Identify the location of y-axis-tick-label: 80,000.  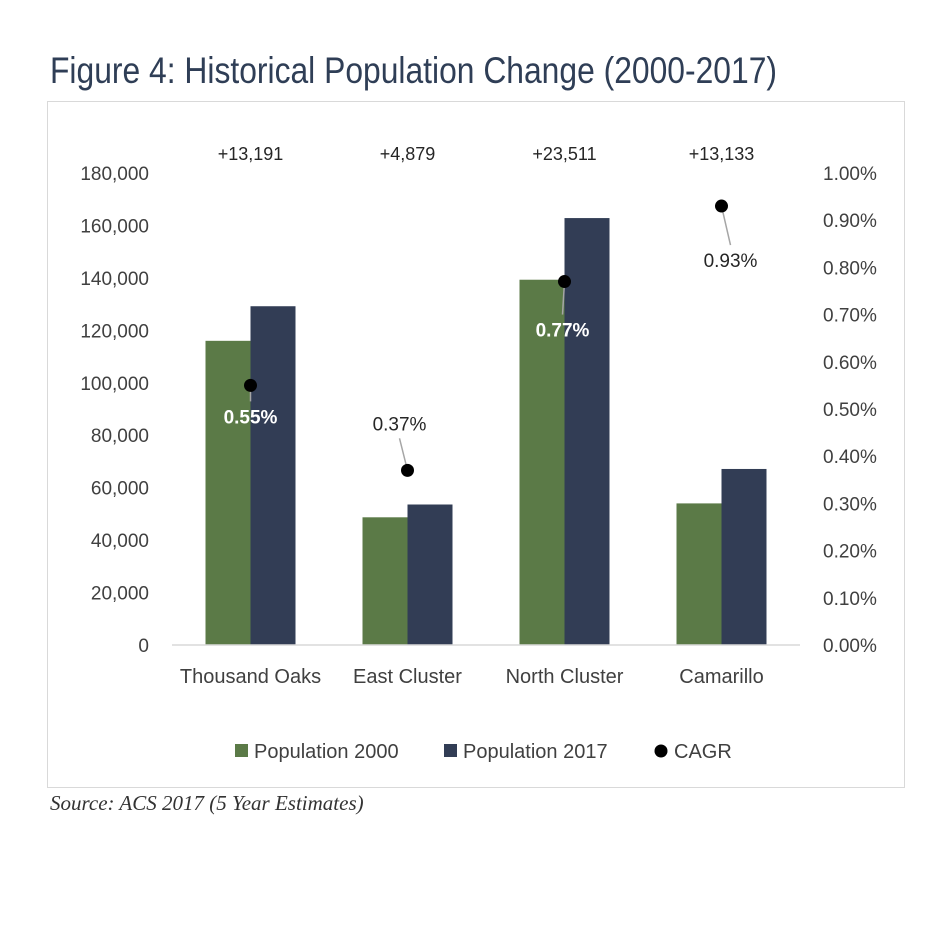
(120, 436).